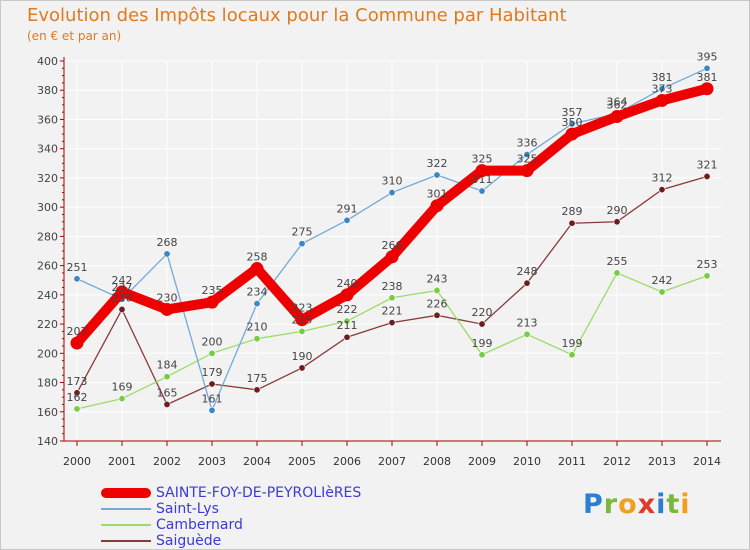 Image resolution: width=750 pixels, height=550 pixels. What do you see at coordinates (212, 341) in the screenshot?
I see `data-label: 200` at bounding box center [212, 341].